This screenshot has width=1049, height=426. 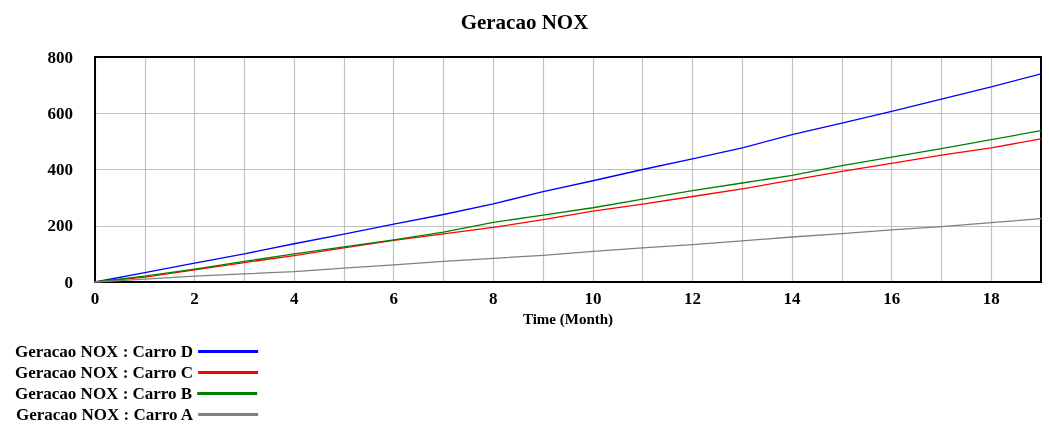 I want to click on x-tick-label: 4, so click(x=294, y=298).